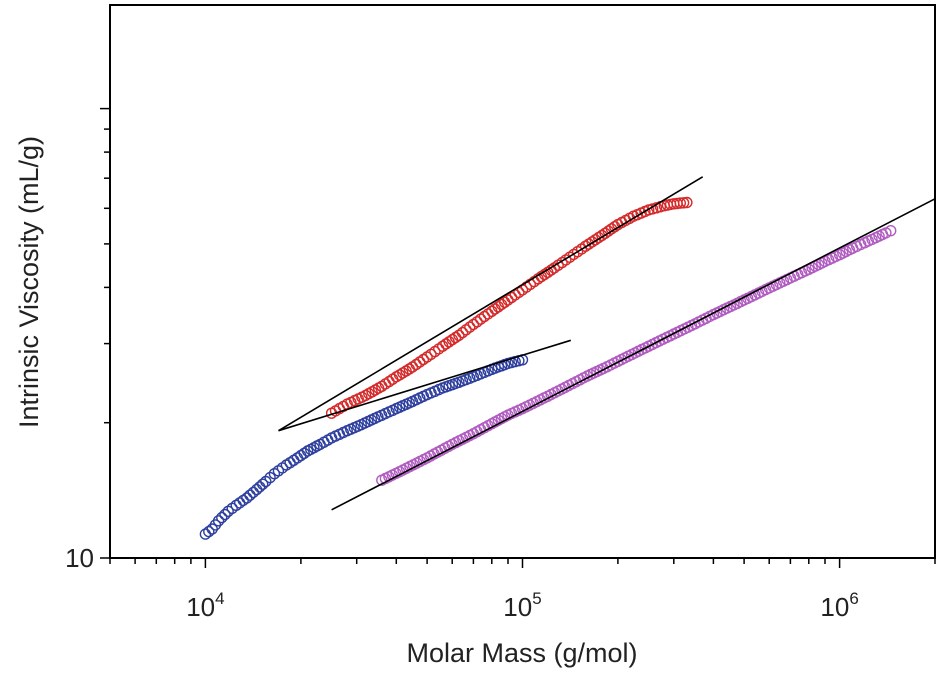 This screenshot has height=675, width=950. What do you see at coordinates (385, 439) in the screenshot?
I see `series-blue` at bounding box center [385, 439].